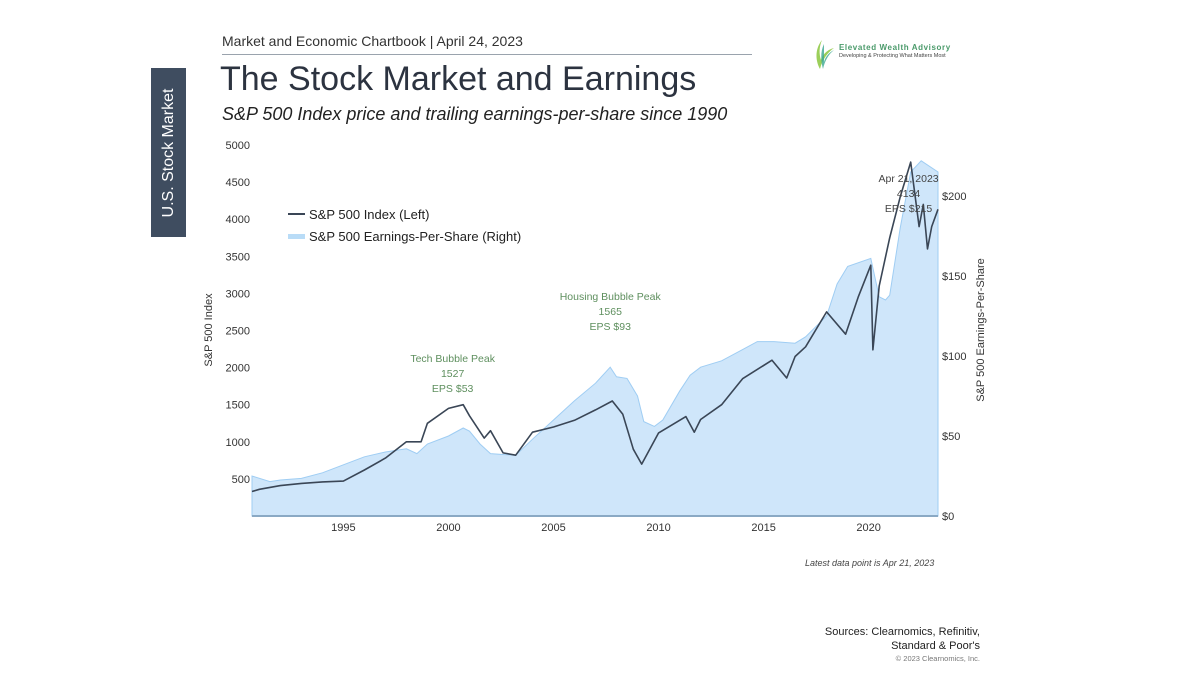  What do you see at coordinates (937, 658) in the screenshot?
I see `copyright: © 2023 Clearnomics, Inc.` at bounding box center [937, 658].